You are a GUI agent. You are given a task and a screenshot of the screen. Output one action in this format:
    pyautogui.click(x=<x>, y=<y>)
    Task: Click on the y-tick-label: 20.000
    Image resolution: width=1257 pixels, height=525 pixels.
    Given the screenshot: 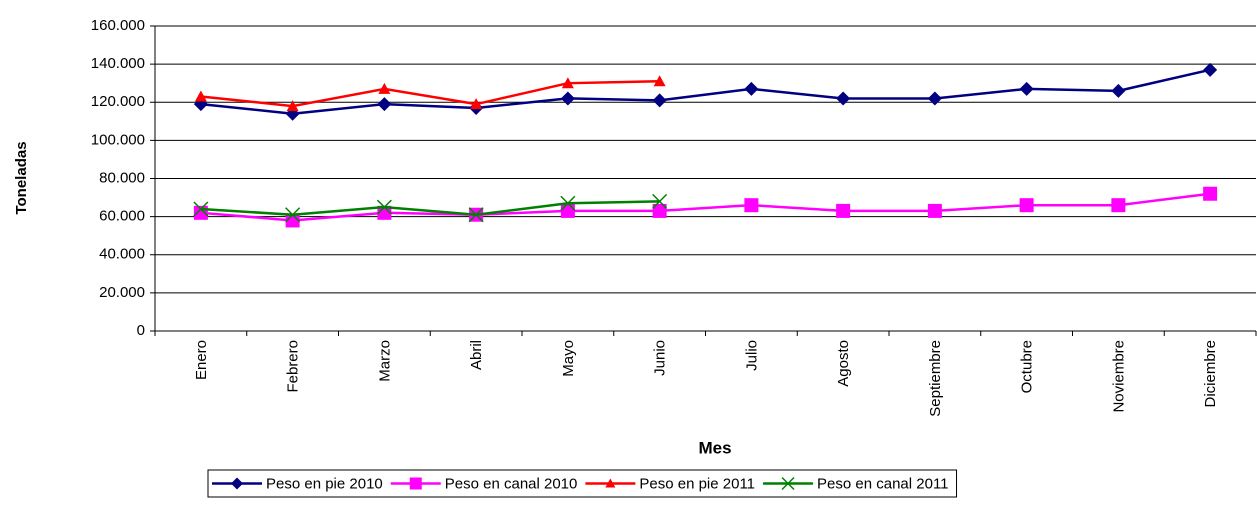 What is the action you would take?
    pyautogui.click(x=122, y=292)
    